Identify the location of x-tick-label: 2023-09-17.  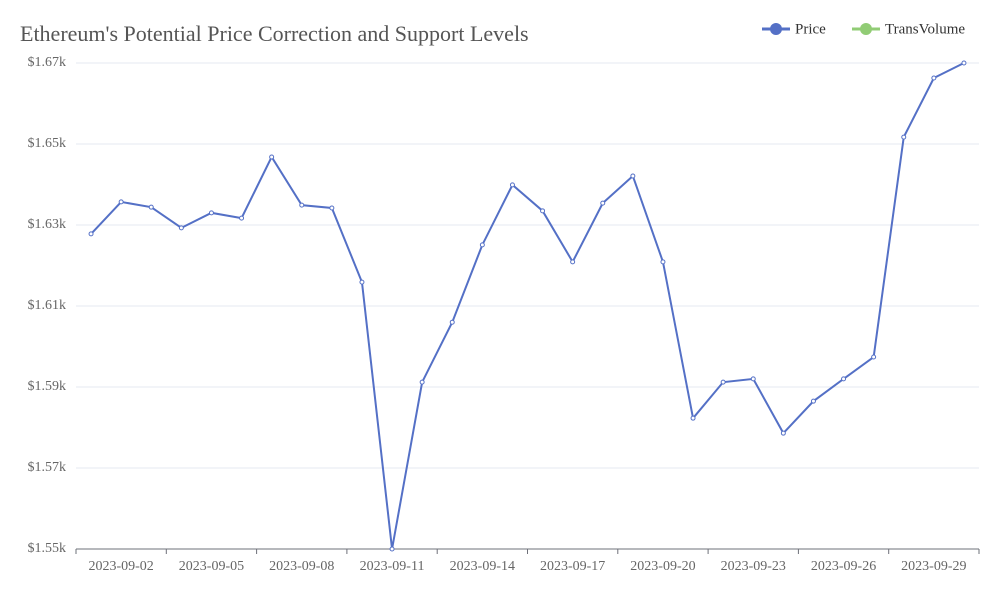
(572, 566).